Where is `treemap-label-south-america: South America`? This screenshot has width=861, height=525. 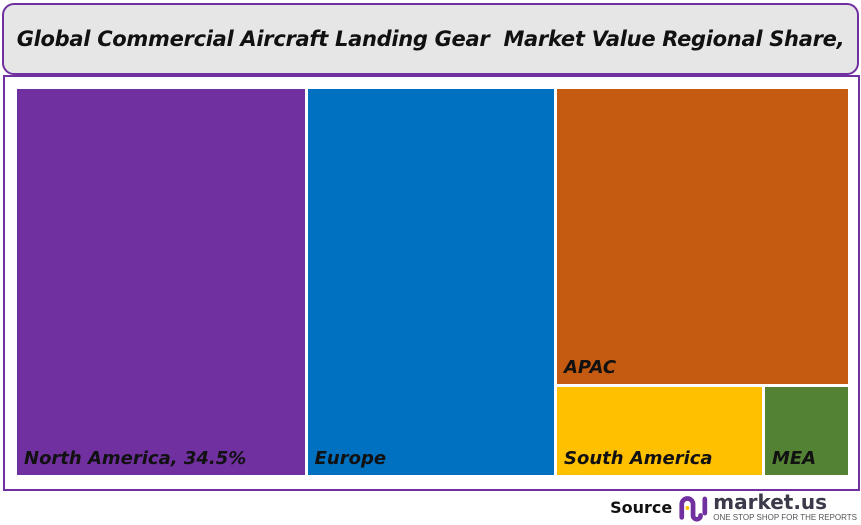
treemap-label-south-america: South America is located at coordinates (638, 458).